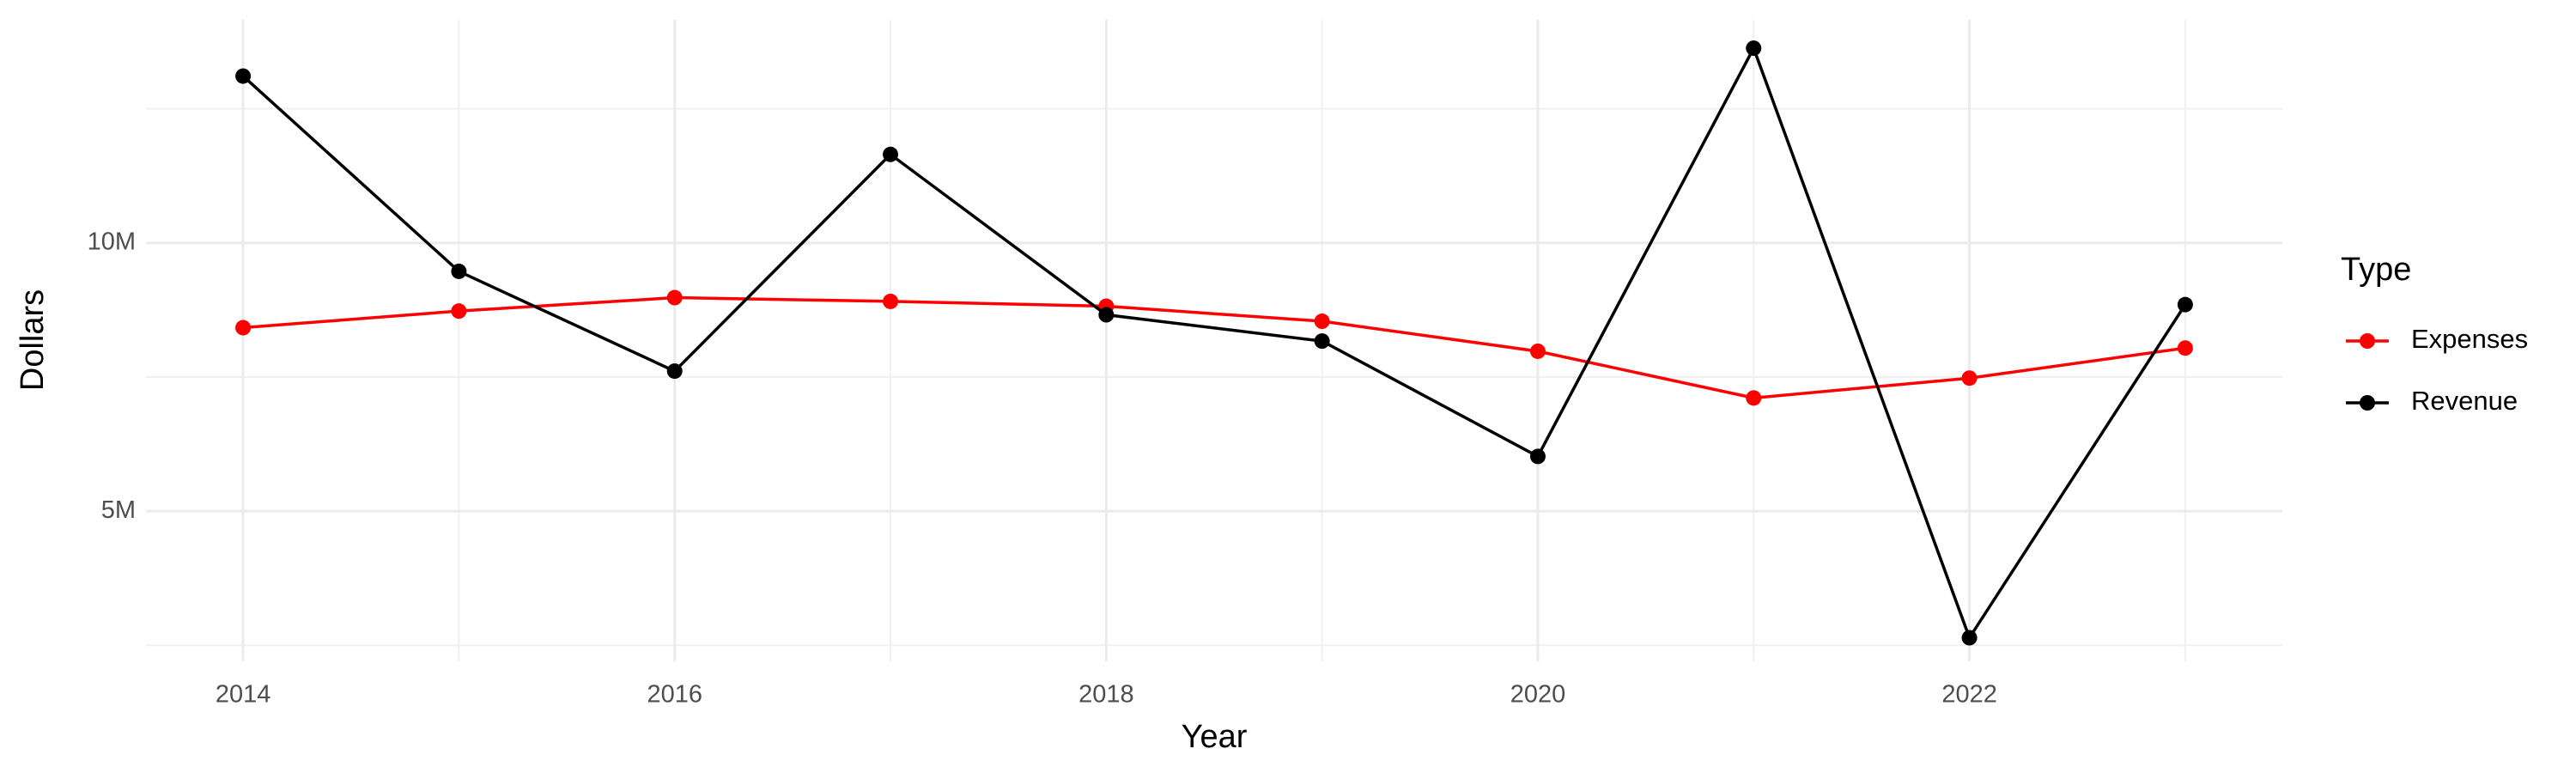 The image size is (2576, 773). I want to click on x-tick-label: 2016, so click(674, 695).